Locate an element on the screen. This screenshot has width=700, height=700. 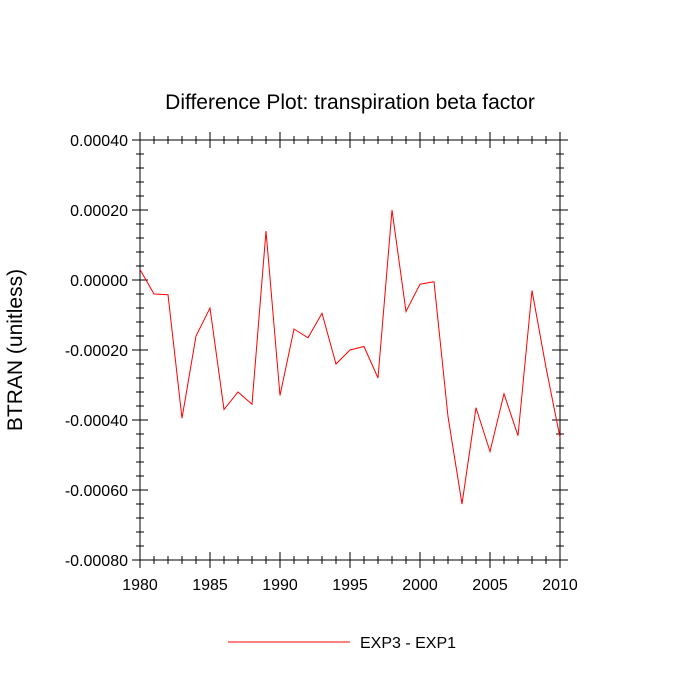
y-tick-label: -0.00080 is located at coordinates (96, 561).